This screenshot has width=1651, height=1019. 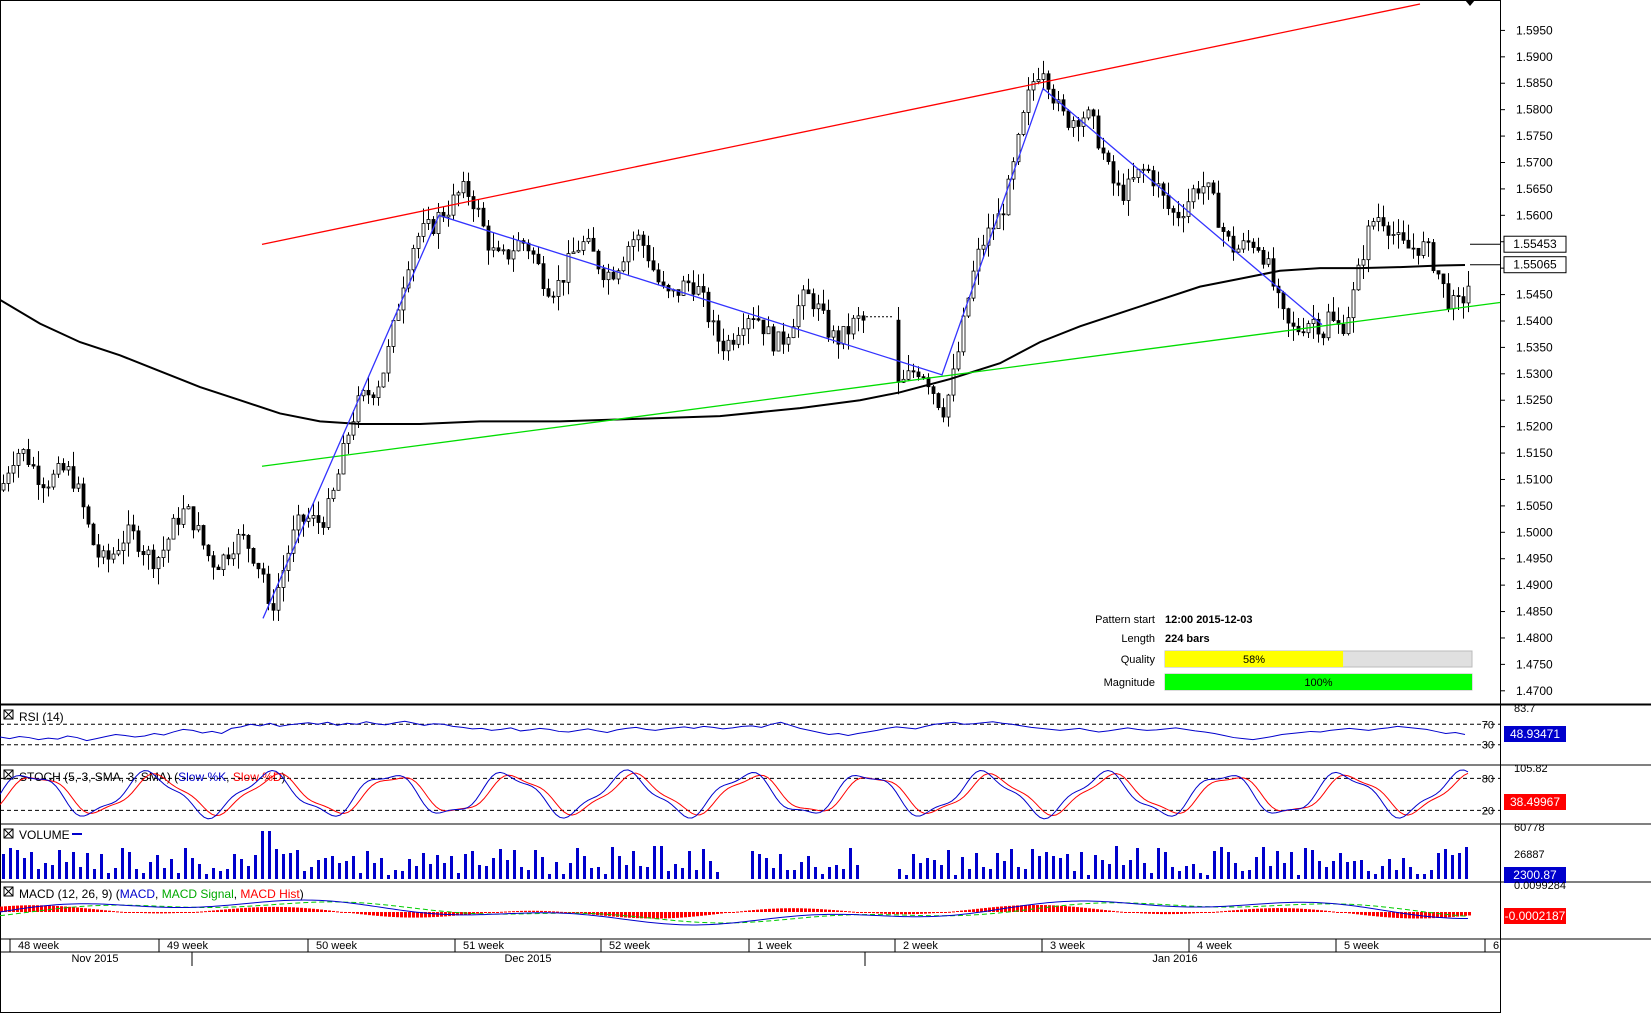 I want to click on y-tick-label: 1.5150, so click(x=1534, y=453).